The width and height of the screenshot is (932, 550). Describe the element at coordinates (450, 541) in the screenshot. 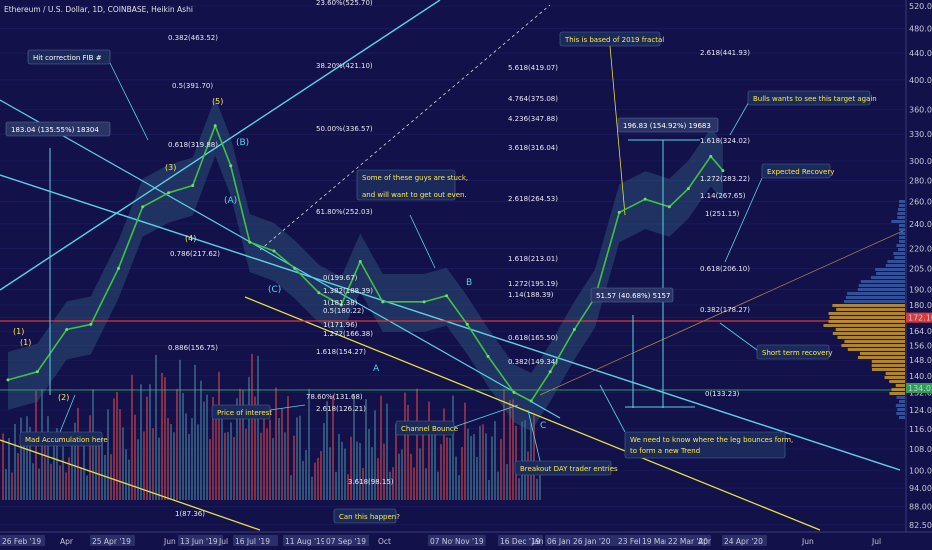

I see `x-tick-label: 07 Nov '19` at that location.